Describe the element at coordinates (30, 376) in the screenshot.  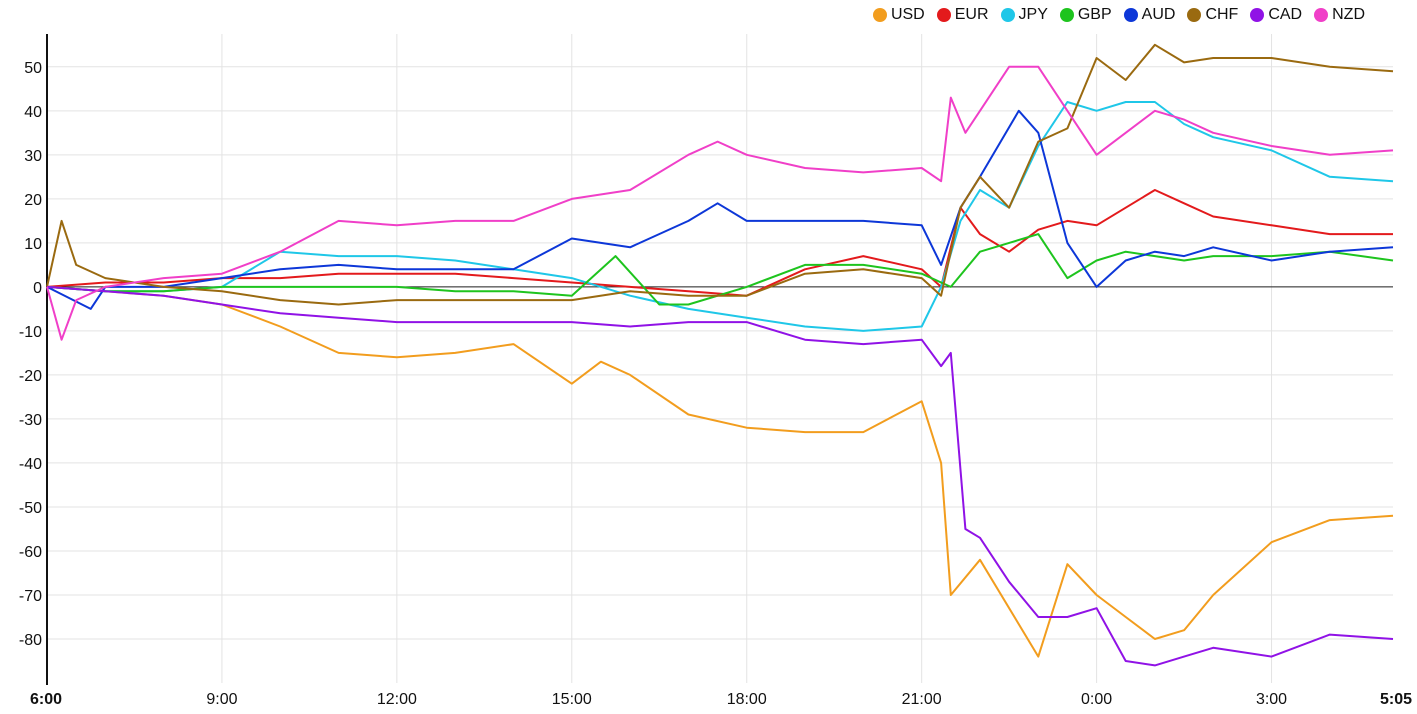
I see `y-tick-label: -20` at that location.